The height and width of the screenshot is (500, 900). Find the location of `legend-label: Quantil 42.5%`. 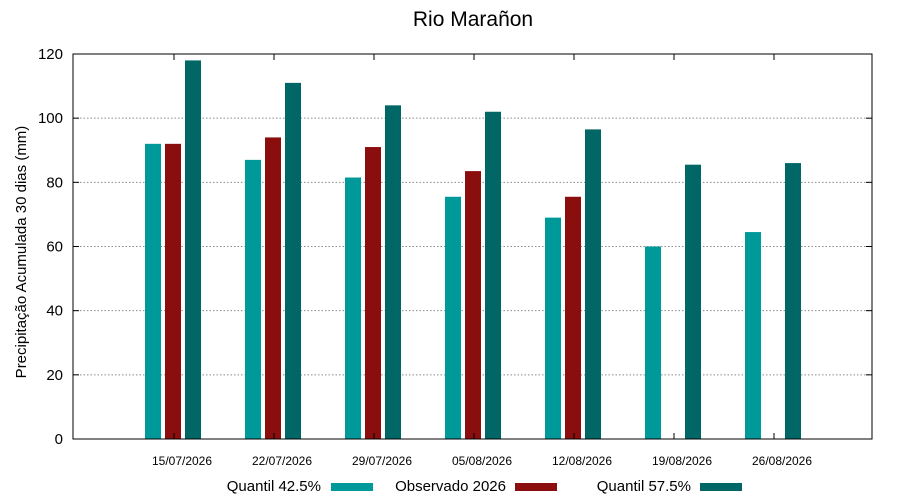

legend-label: Quantil 42.5% is located at coordinates (274, 486).